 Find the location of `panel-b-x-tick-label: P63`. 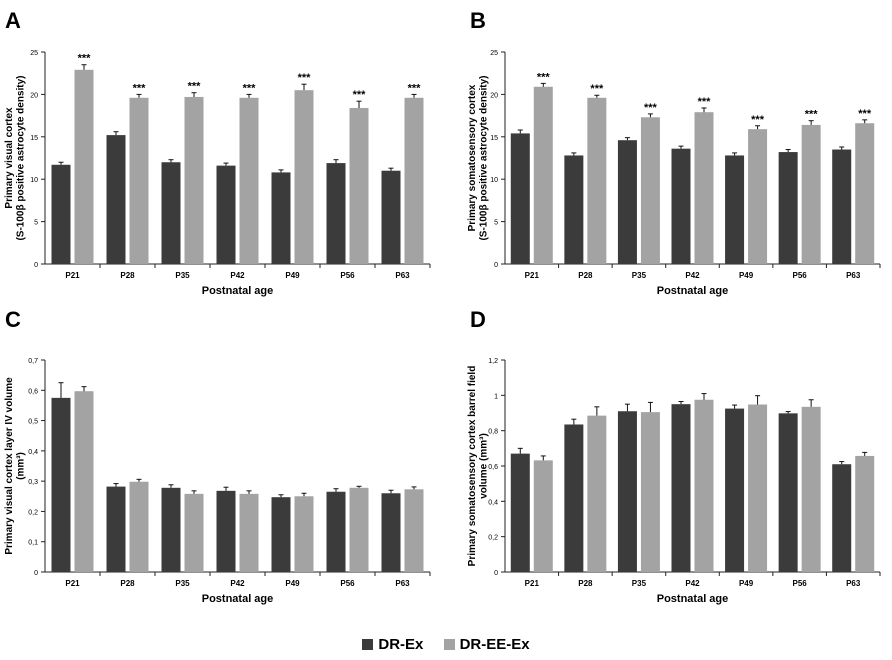

panel-b-x-tick-label: P63 is located at coordinates (853, 275).